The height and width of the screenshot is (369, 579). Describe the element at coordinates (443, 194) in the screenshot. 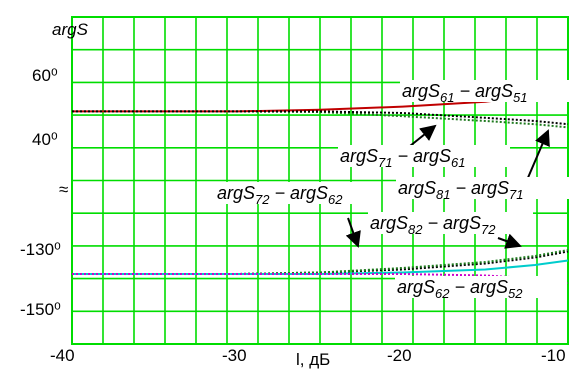

I see `annotation-subscript: 81` at that location.